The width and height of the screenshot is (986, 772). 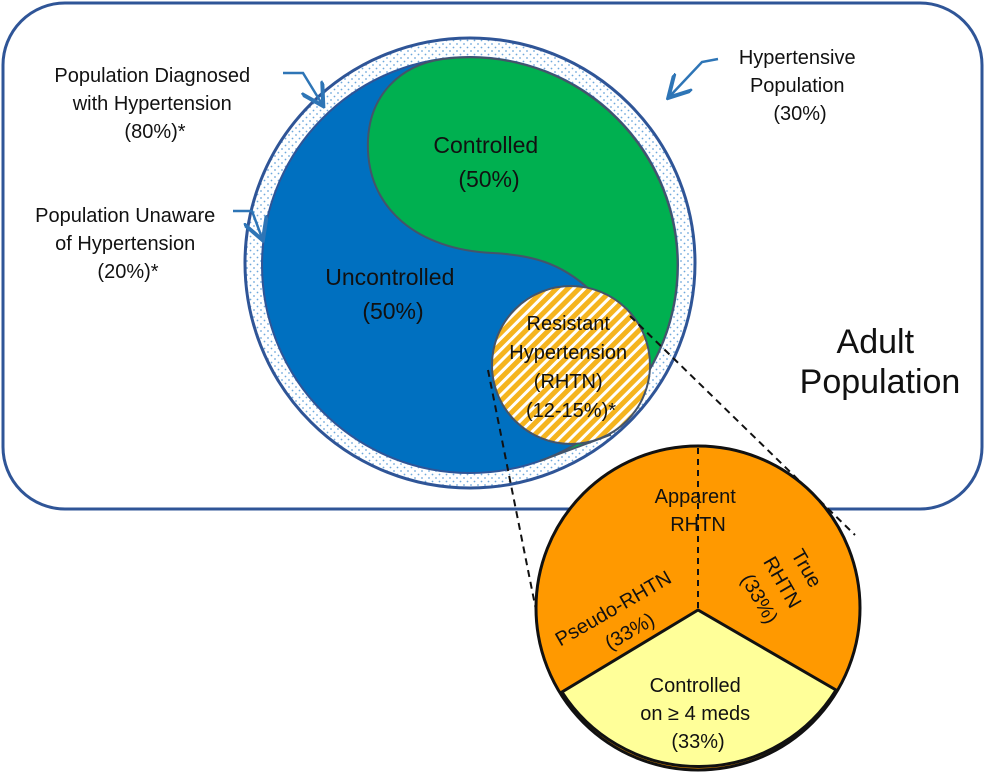 I want to click on uncontrolled-label: Uncontrolled (50%), so click(x=393, y=294).